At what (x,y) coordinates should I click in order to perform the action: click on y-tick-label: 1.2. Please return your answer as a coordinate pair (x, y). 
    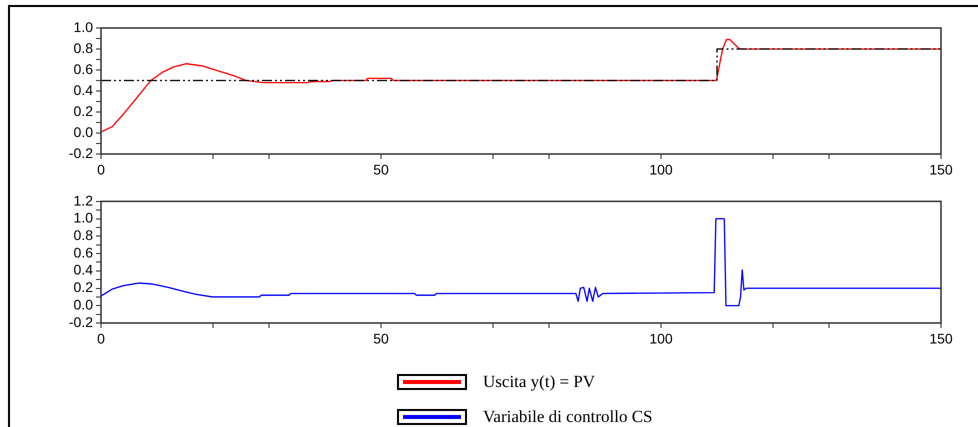
    Looking at the image, I should click on (84, 200).